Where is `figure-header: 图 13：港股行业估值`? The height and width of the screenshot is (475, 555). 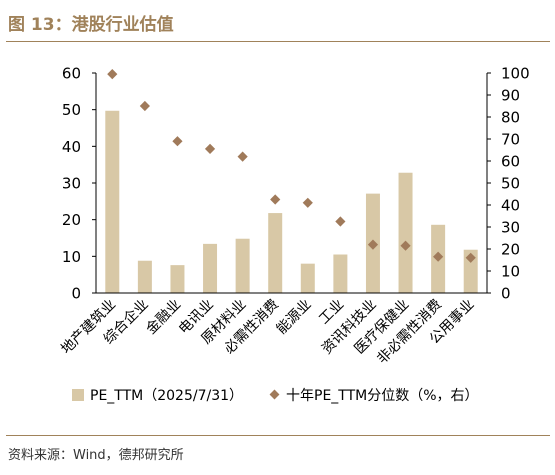
figure-header: 图 13：港股行业估值 is located at coordinates (277, 23).